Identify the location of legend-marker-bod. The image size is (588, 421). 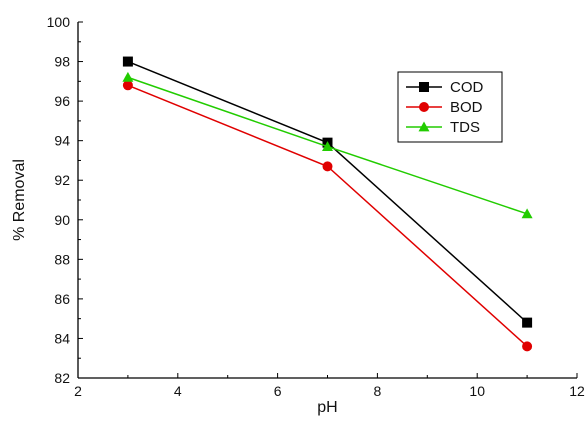
(424, 107).